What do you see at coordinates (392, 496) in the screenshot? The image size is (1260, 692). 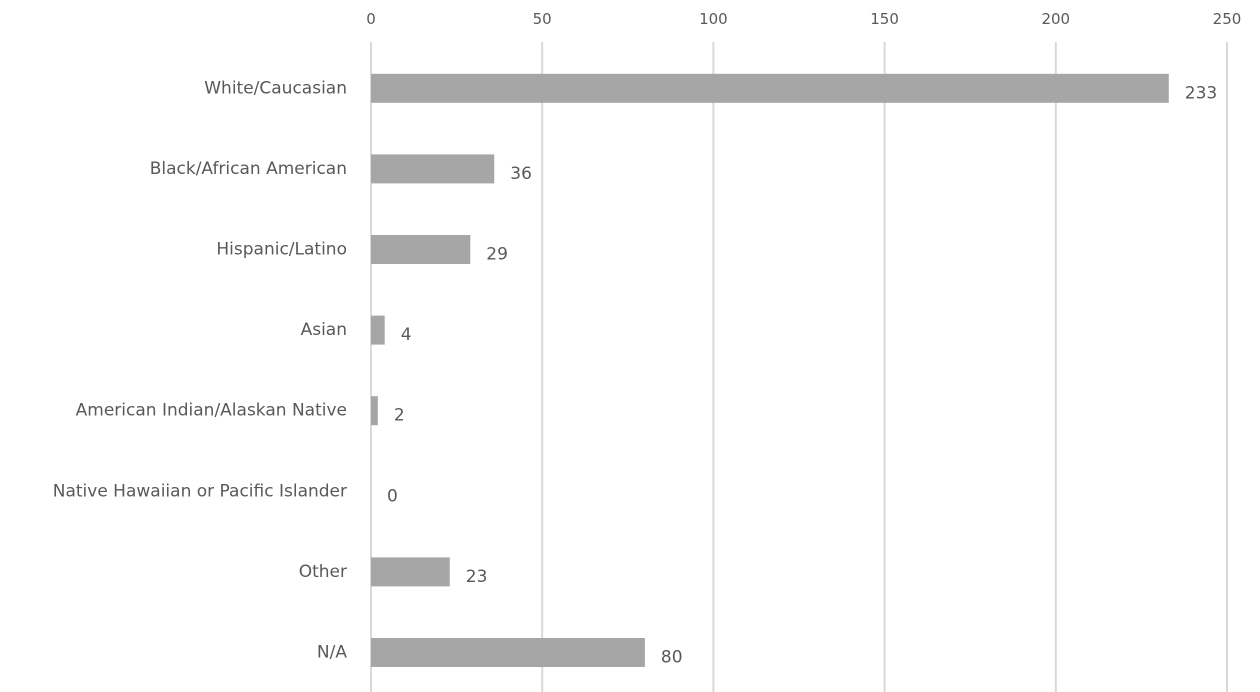 I see `data-label: 0` at bounding box center [392, 496].